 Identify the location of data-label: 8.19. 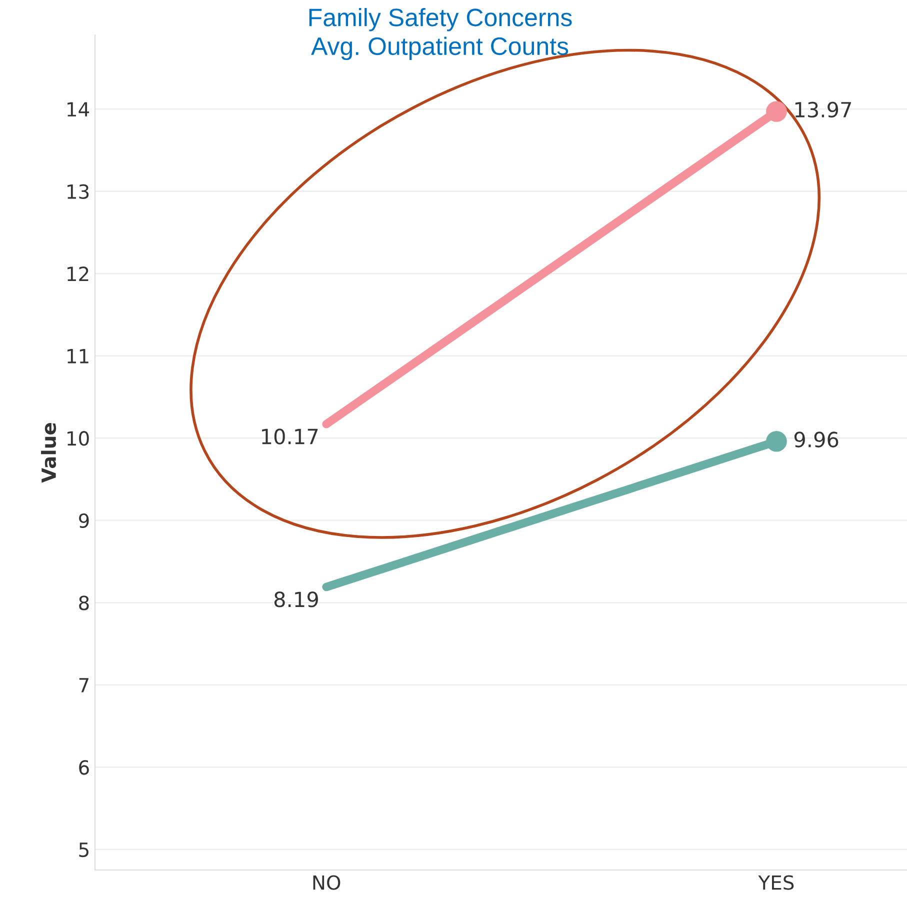
(296, 600).